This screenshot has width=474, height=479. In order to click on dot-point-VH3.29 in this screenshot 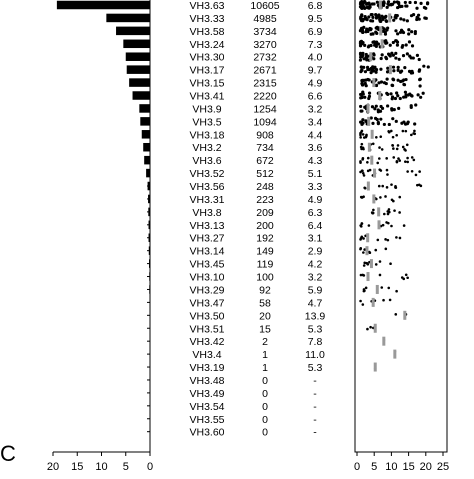, I will do `click(396, 291)`.